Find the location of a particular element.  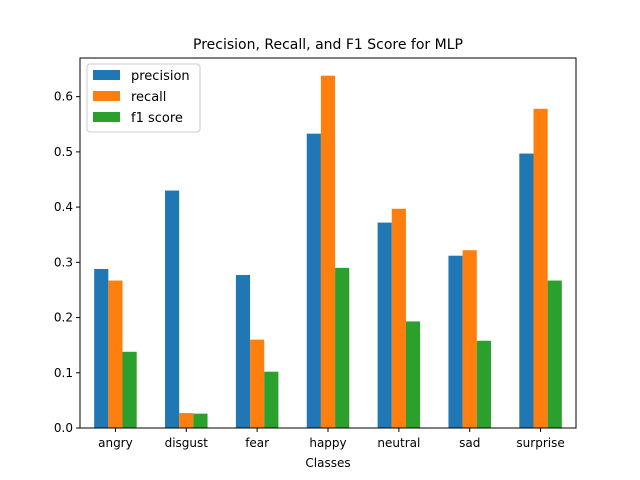

bar-f1-score-happy is located at coordinates (342, 347).